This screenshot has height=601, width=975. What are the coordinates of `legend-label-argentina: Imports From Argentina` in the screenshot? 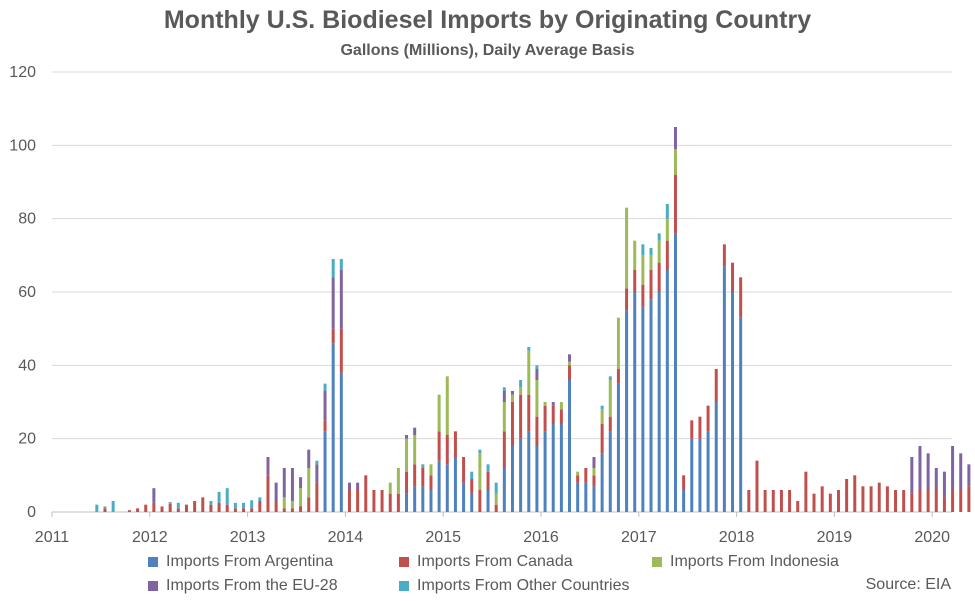 It's located at (250, 561).